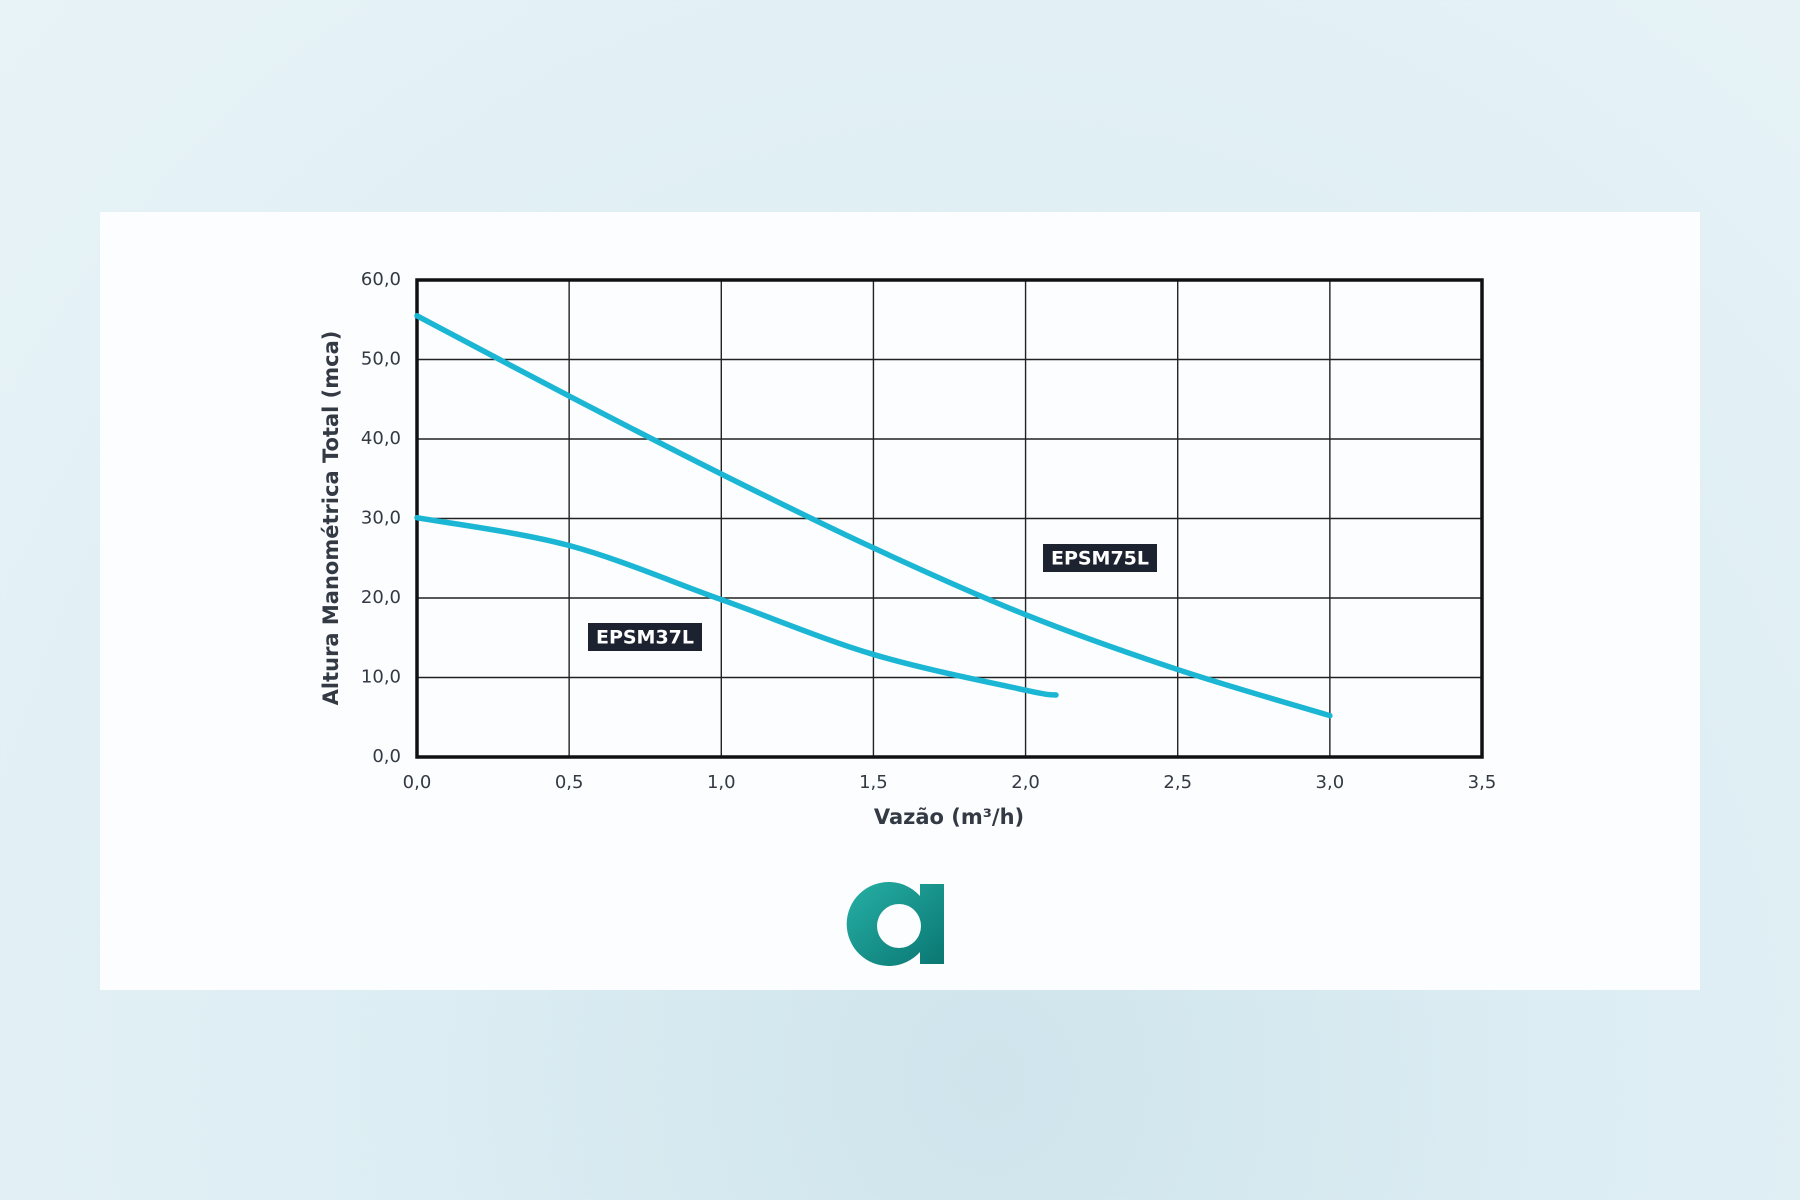 The width and height of the screenshot is (1800, 1200). I want to click on logo-mark, so click(895, 924).